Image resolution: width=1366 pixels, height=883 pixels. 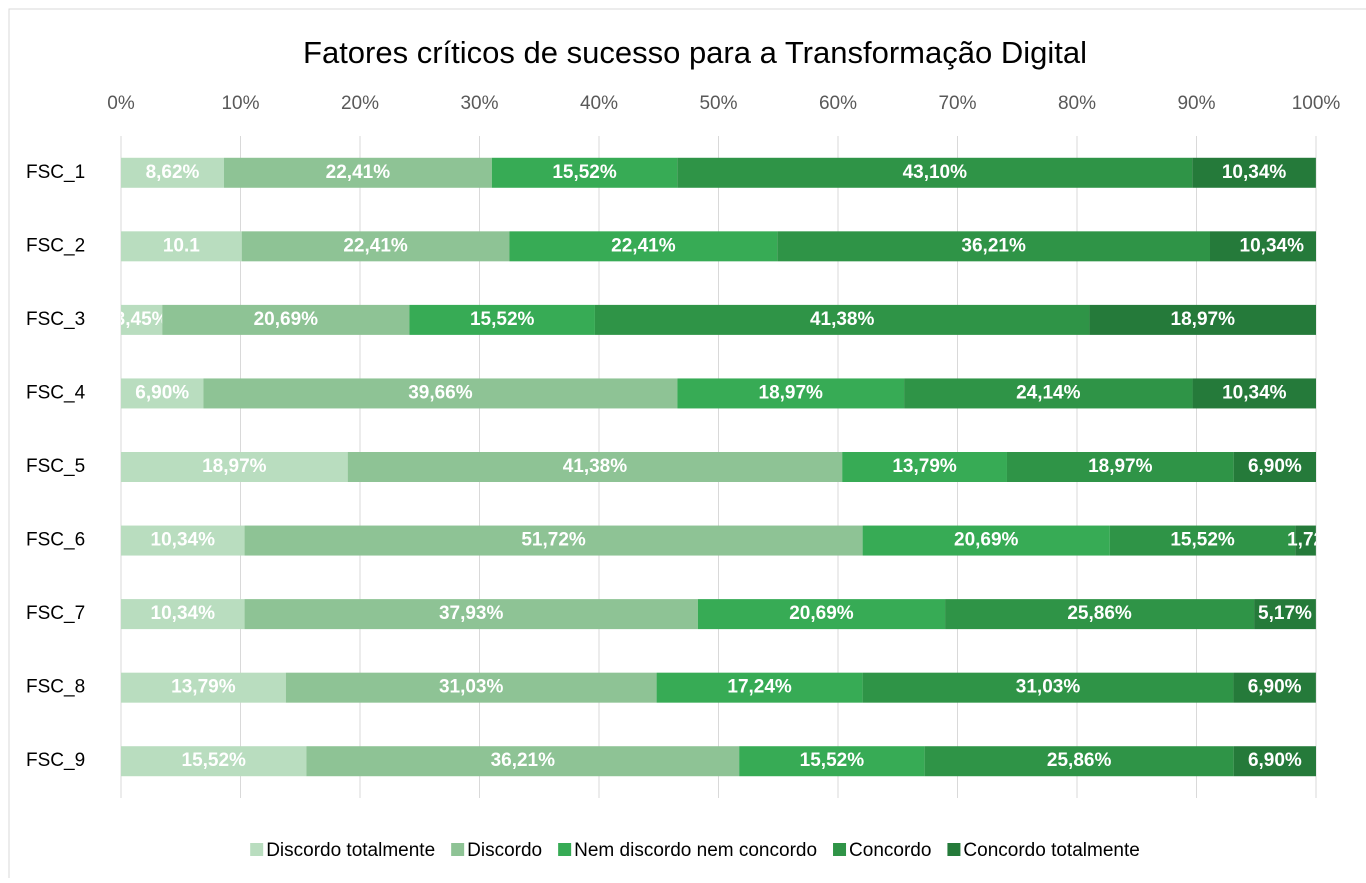 What do you see at coordinates (181, 245) in the screenshot?
I see `value-label: 10.1` at bounding box center [181, 245].